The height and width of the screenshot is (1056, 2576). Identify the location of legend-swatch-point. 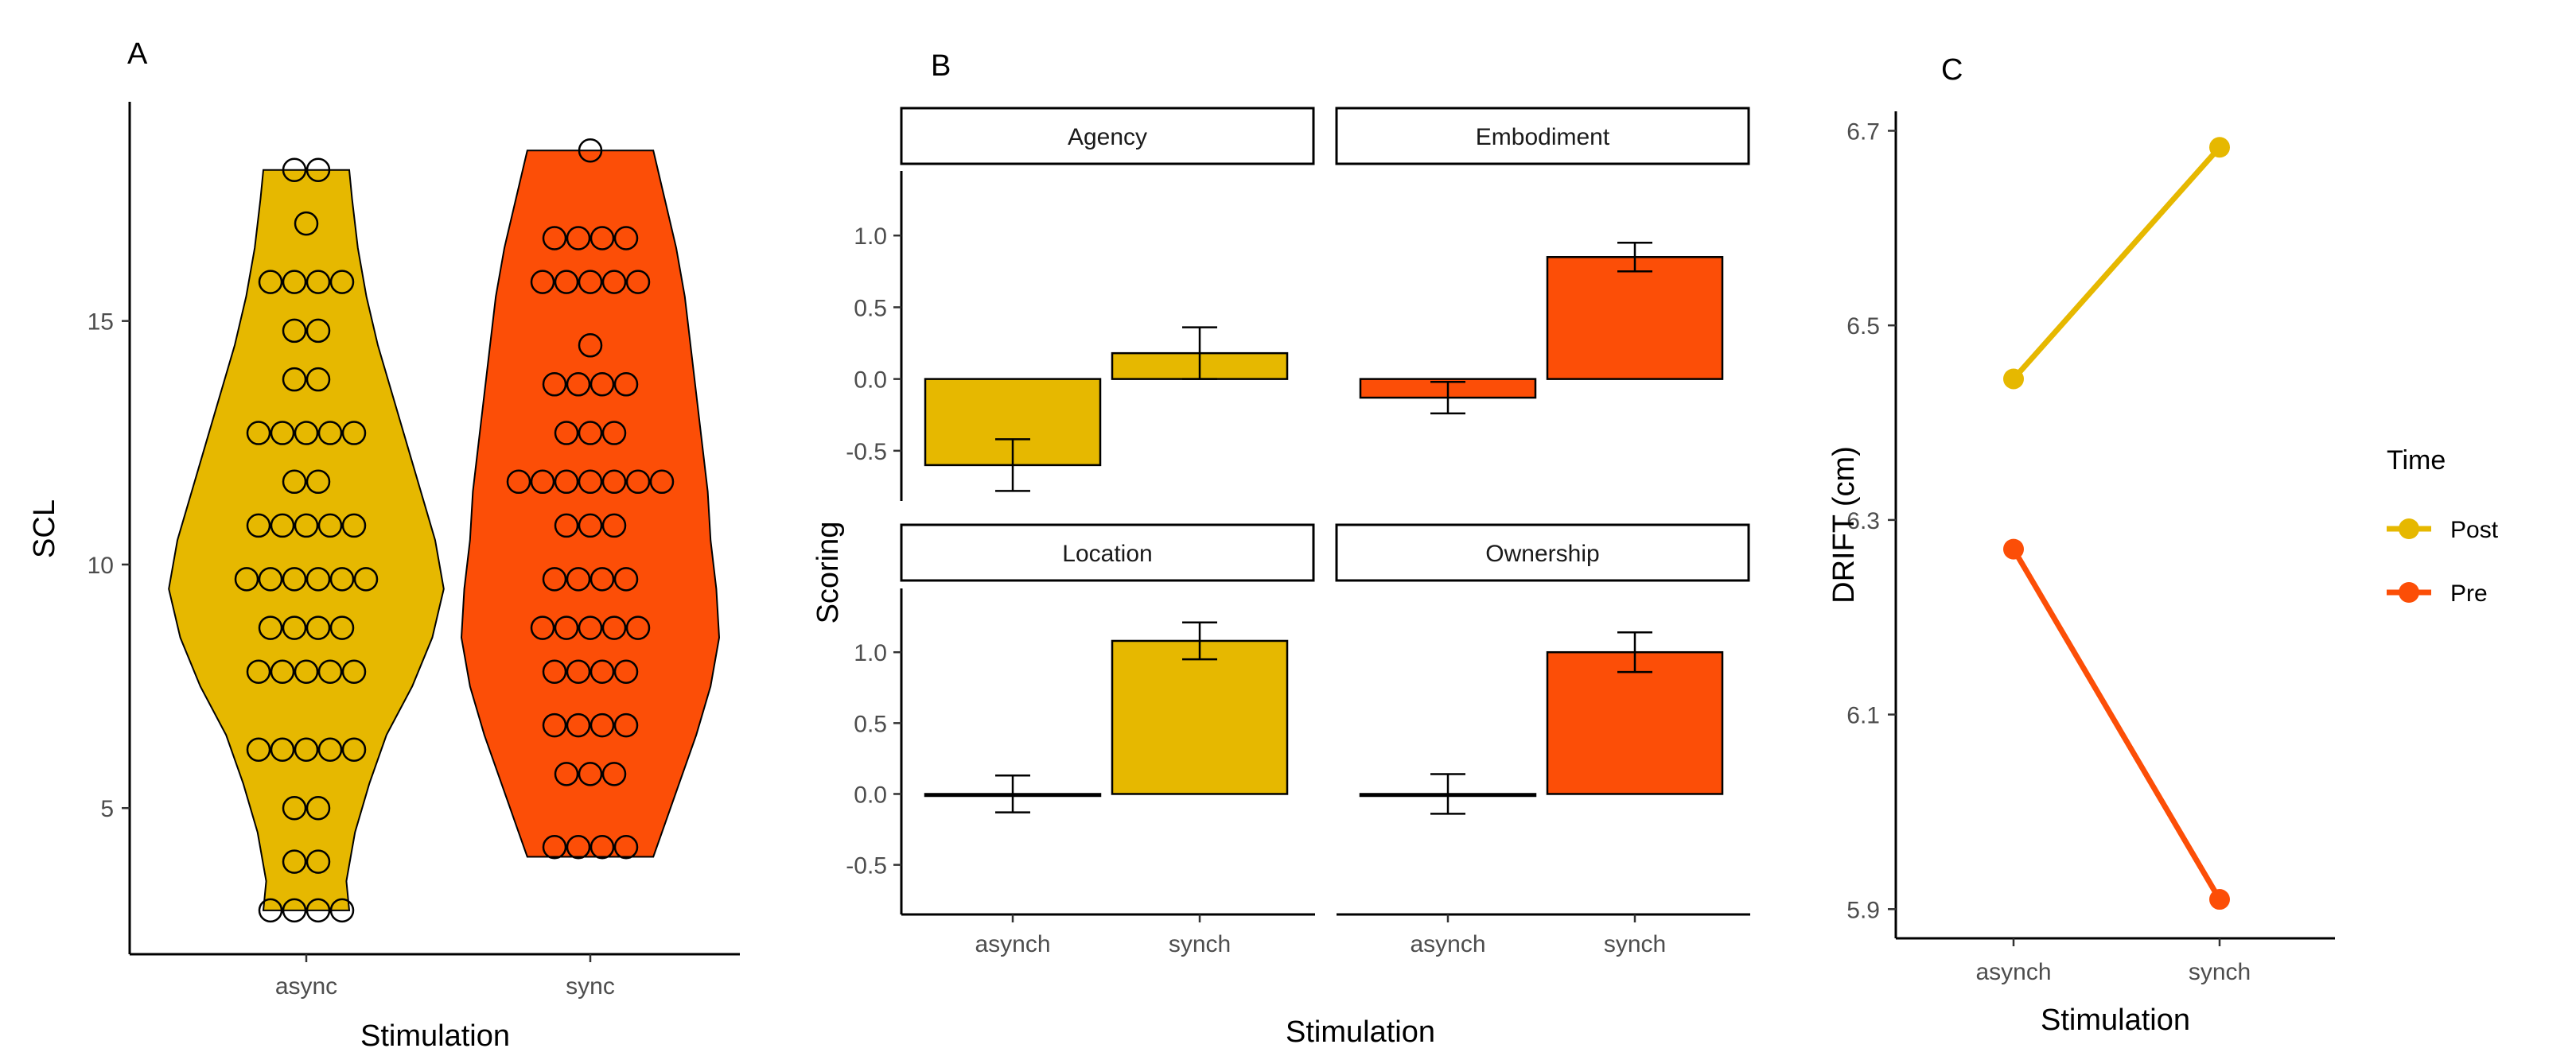
(2409, 592).